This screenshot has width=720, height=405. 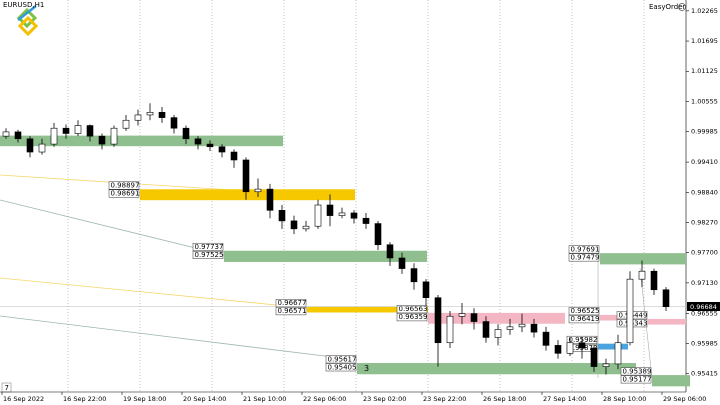 I want to click on zone-text: 3, so click(x=366, y=368).